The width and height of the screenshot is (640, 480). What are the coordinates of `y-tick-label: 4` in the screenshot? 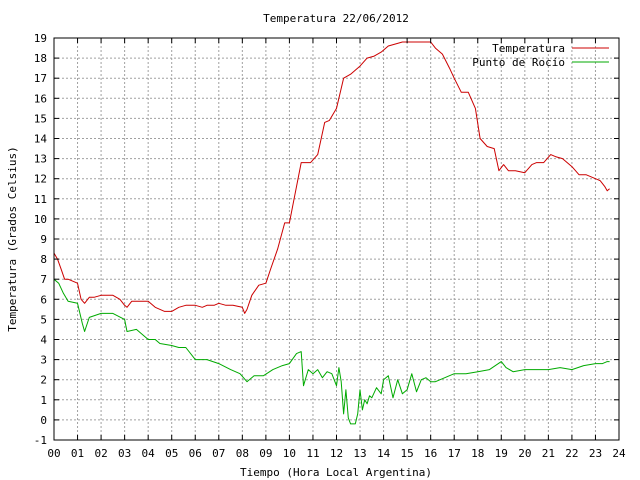 It's located at (43, 340).